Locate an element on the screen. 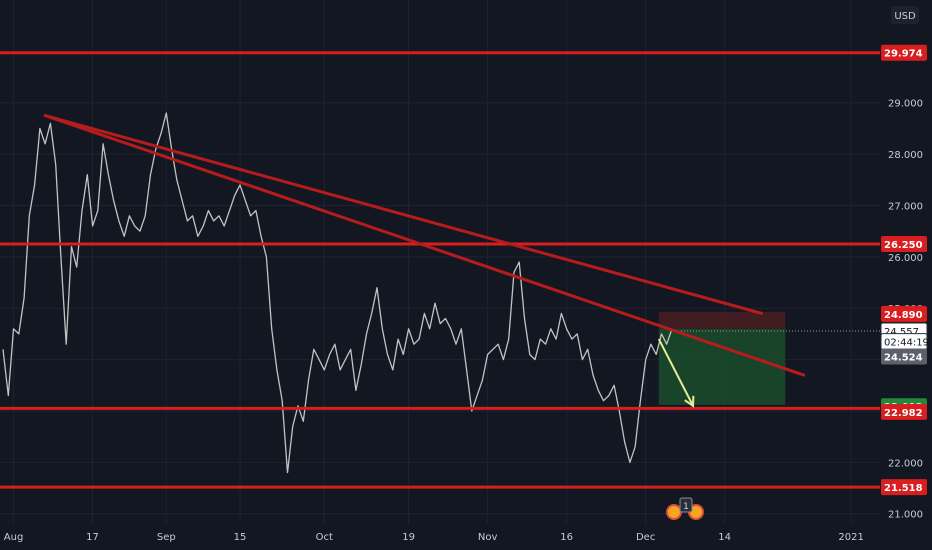 The image size is (932, 550). price-tag-label: 26.250 is located at coordinates (903, 245).